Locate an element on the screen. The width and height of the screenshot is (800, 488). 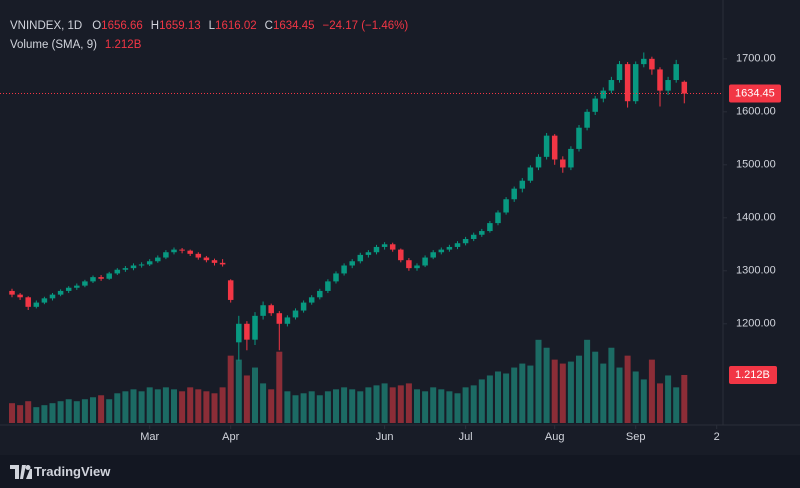
x-tick-label: Sep is located at coordinates (636, 437).